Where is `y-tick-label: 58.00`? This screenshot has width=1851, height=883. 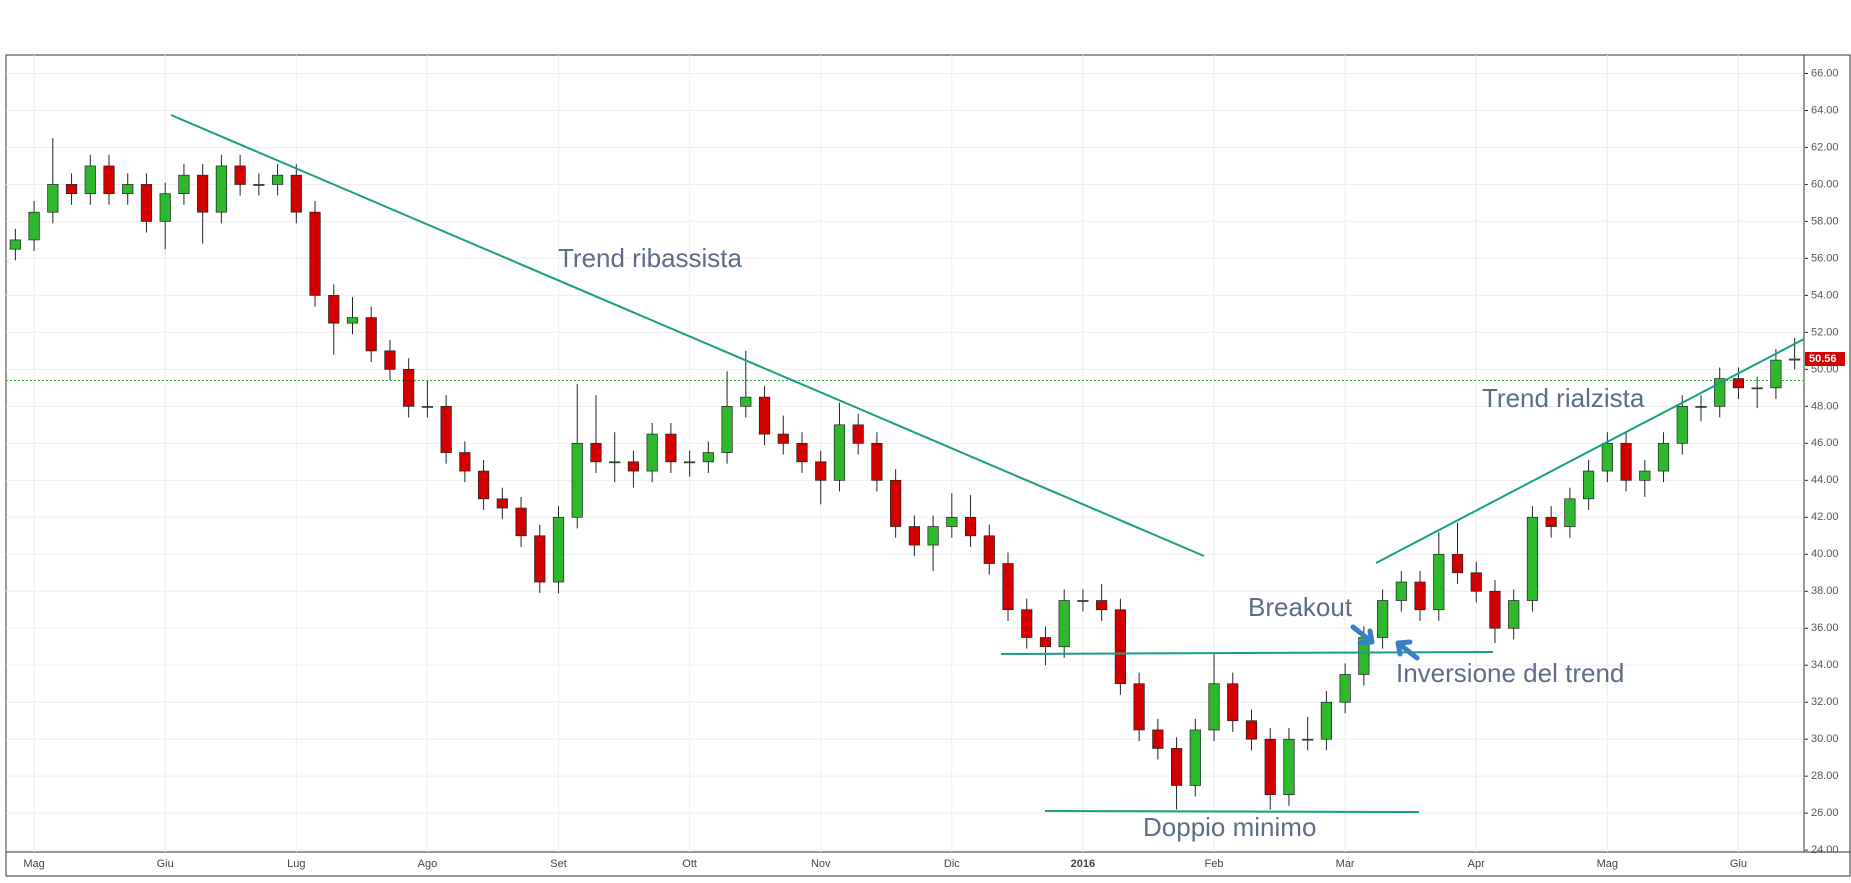 y-tick-label: 58.00 is located at coordinates (1825, 221).